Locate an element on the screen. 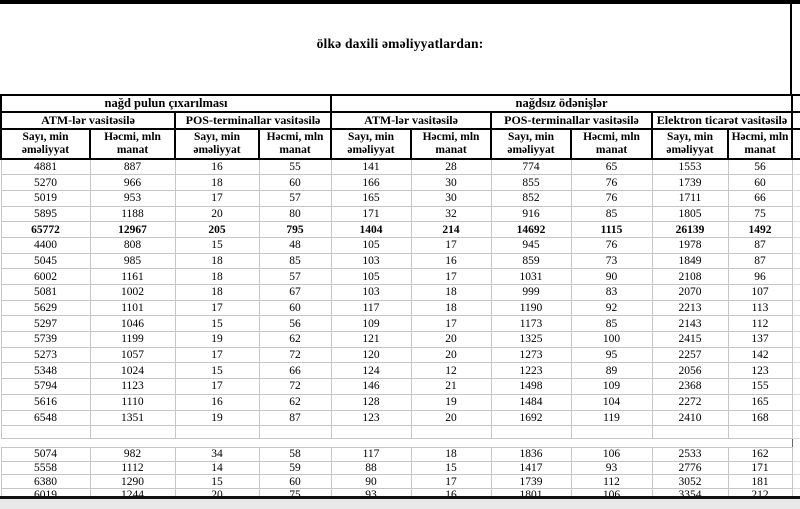 This screenshot has height=509, width=800. cell: 1110 is located at coordinates (132, 402).